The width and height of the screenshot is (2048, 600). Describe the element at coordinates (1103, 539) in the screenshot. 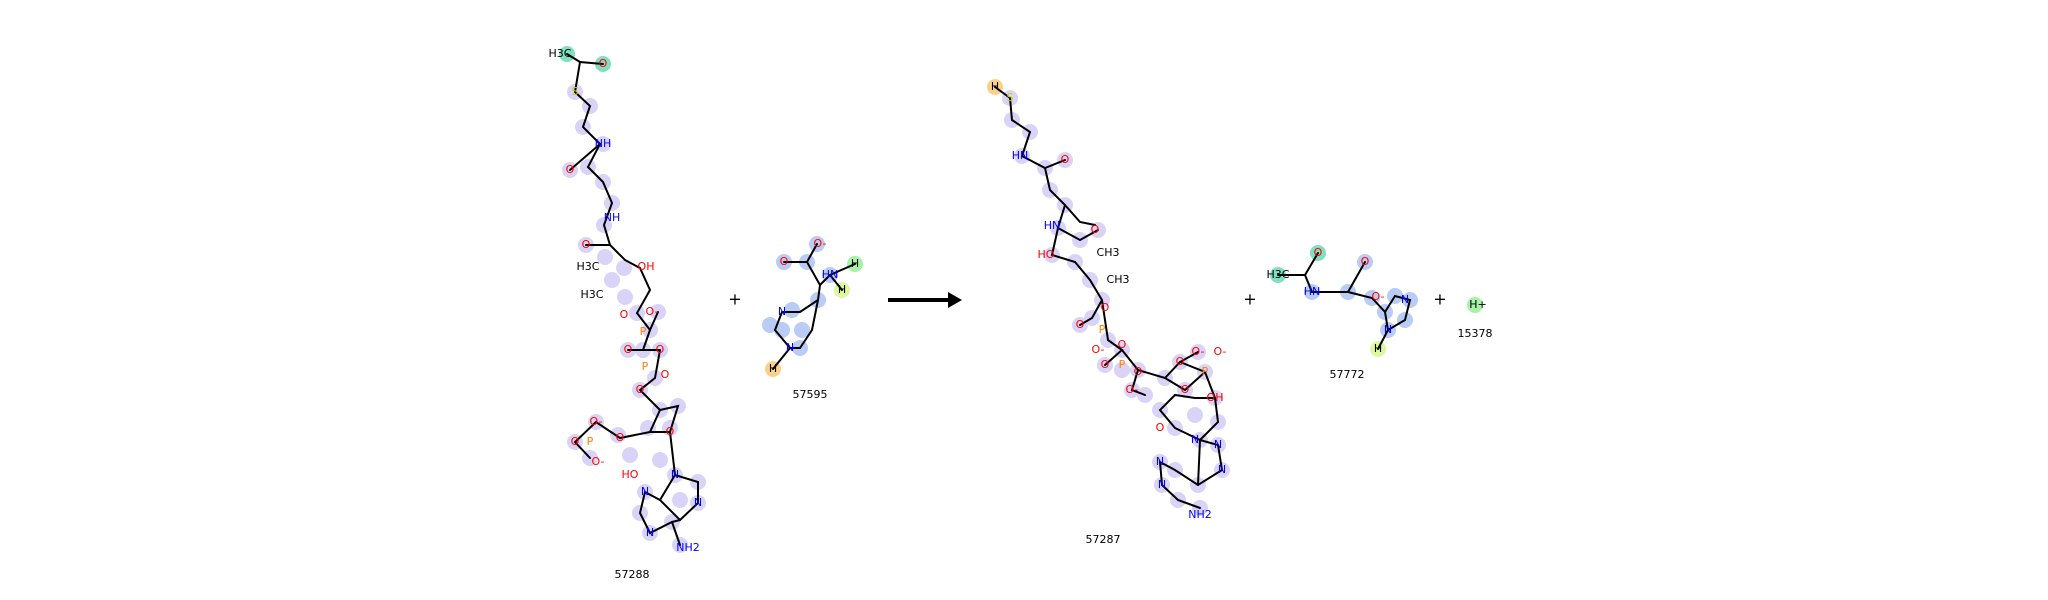

I see `compound-id-product1: 57287` at that location.